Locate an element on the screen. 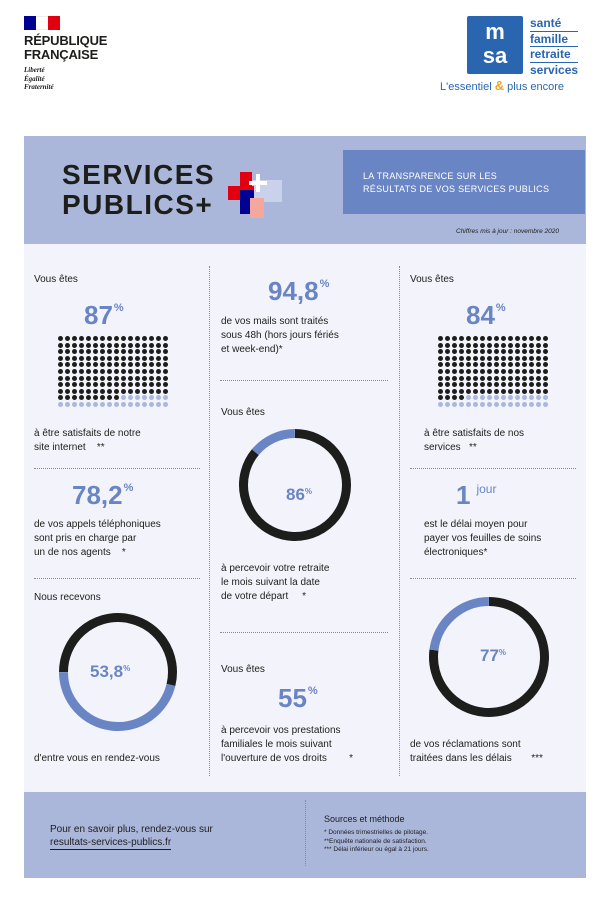 Image resolution: width=607 pixels, height=903 pixels. stat-phone-unit: % is located at coordinates (128, 488).